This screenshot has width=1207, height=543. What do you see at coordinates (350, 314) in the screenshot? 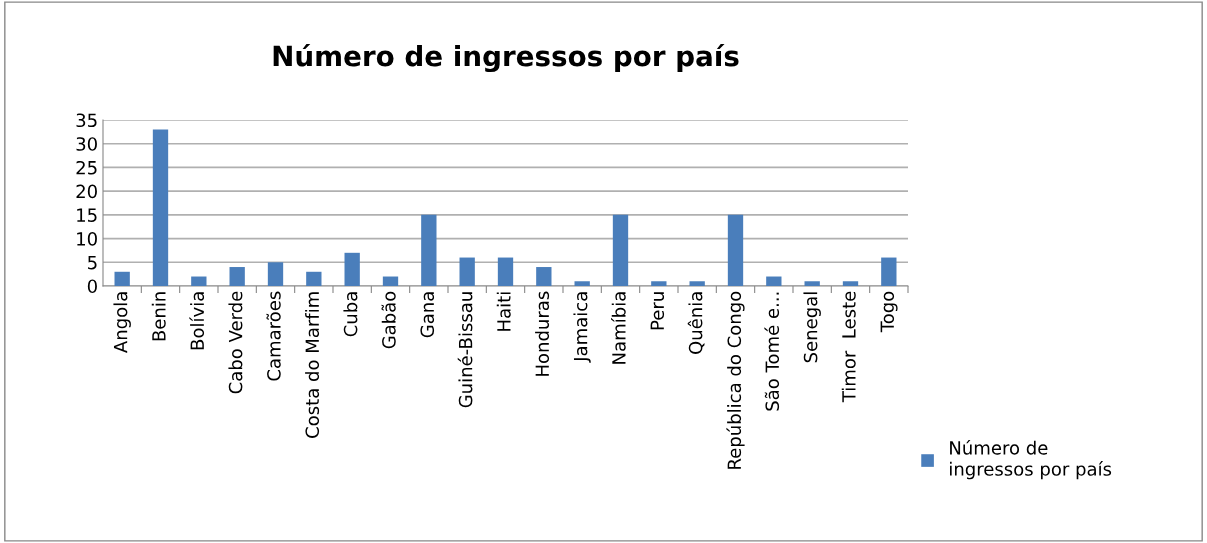
I see `x-tick-label: Cuba` at bounding box center [350, 314].